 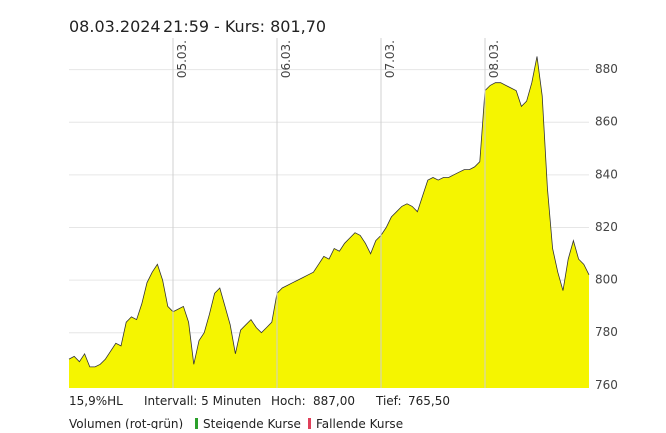 I want to click on y-tick-label: 880, so click(x=606, y=69).